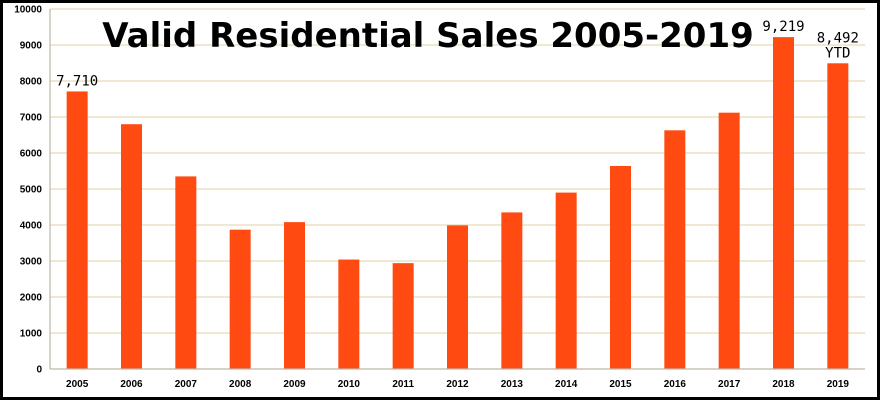 The height and width of the screenshot is (400, 880). I want to click on x-tick-label: 2005, so click(77, 384).